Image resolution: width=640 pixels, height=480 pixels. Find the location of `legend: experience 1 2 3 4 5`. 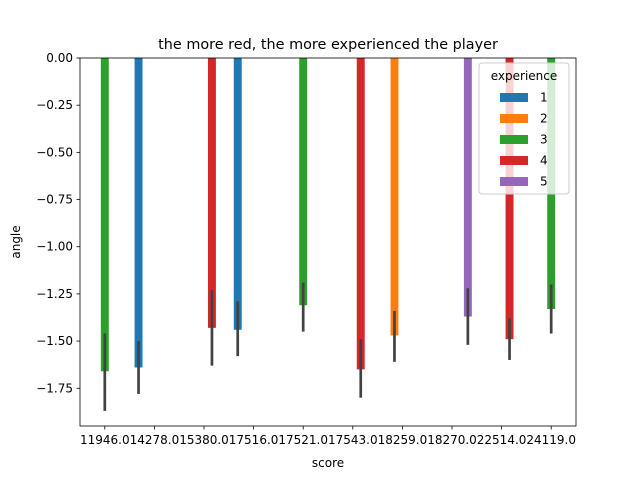

legend: experience 1 2 3 4 5 is located at coordinates (524, 128).